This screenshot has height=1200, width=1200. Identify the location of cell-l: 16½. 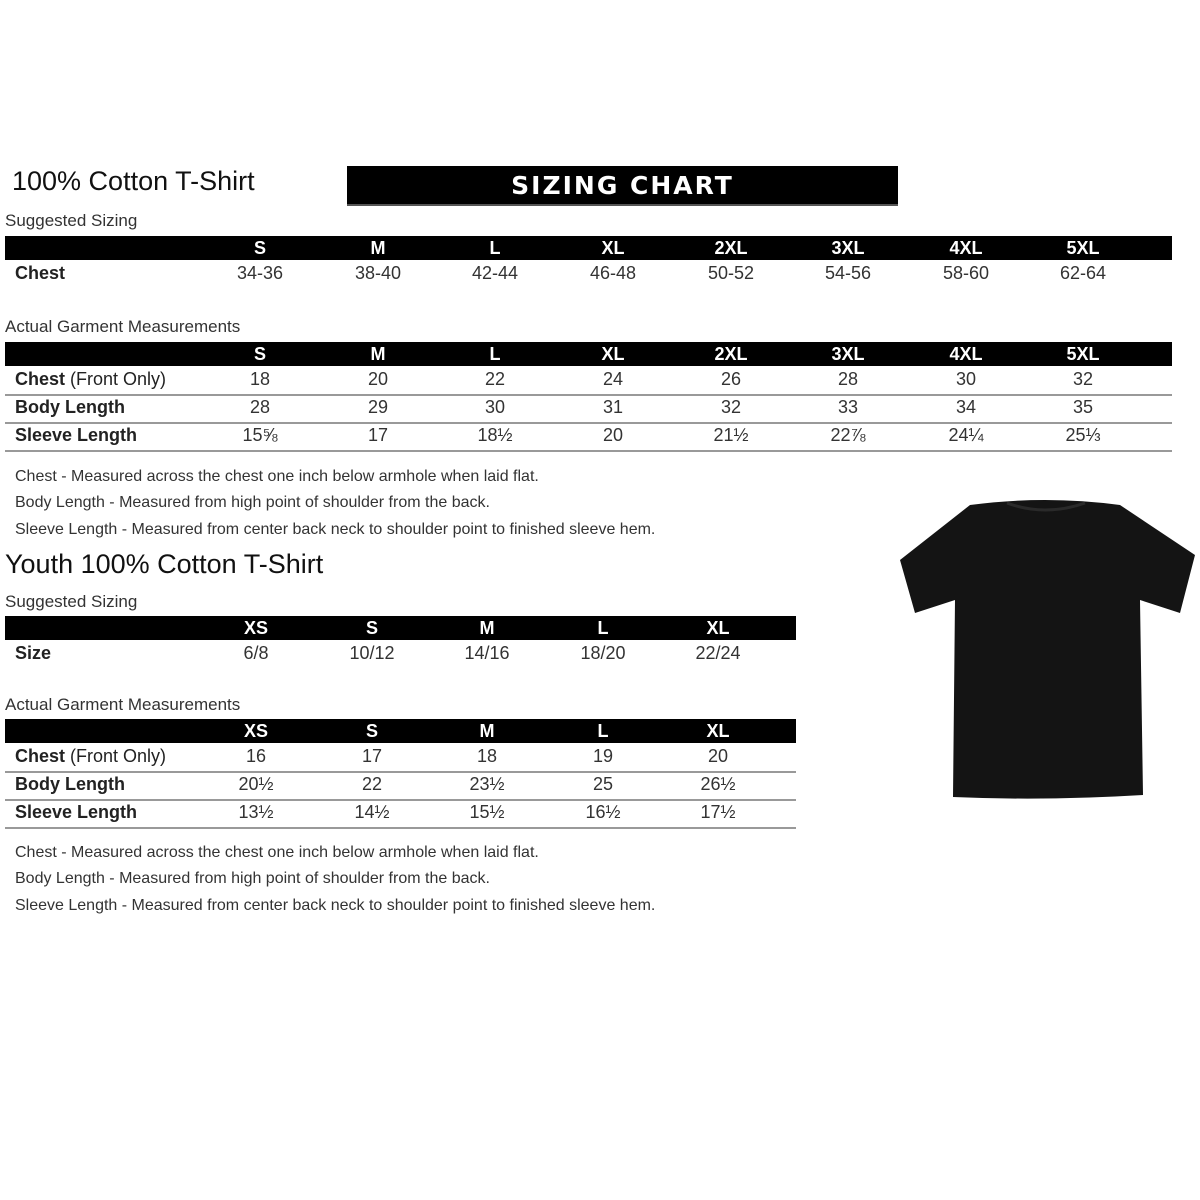
(603, 812).